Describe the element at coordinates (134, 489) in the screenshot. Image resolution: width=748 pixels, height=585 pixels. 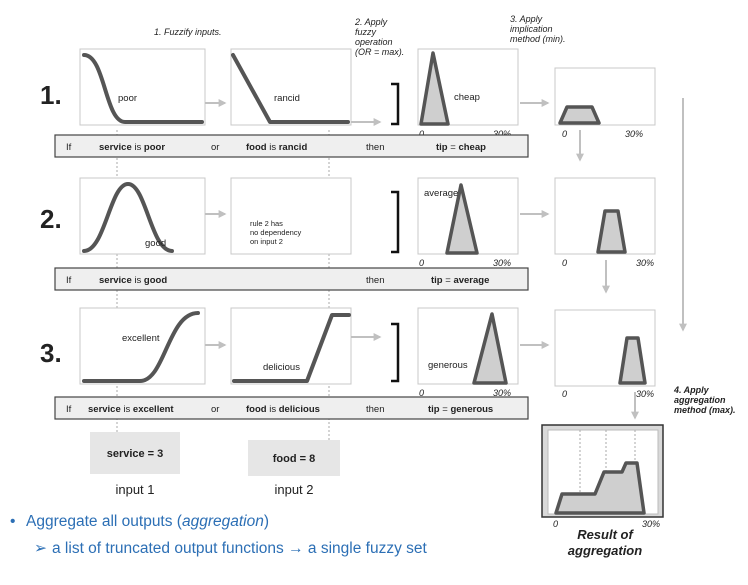
I see `input-1-name: input 1` at that location.